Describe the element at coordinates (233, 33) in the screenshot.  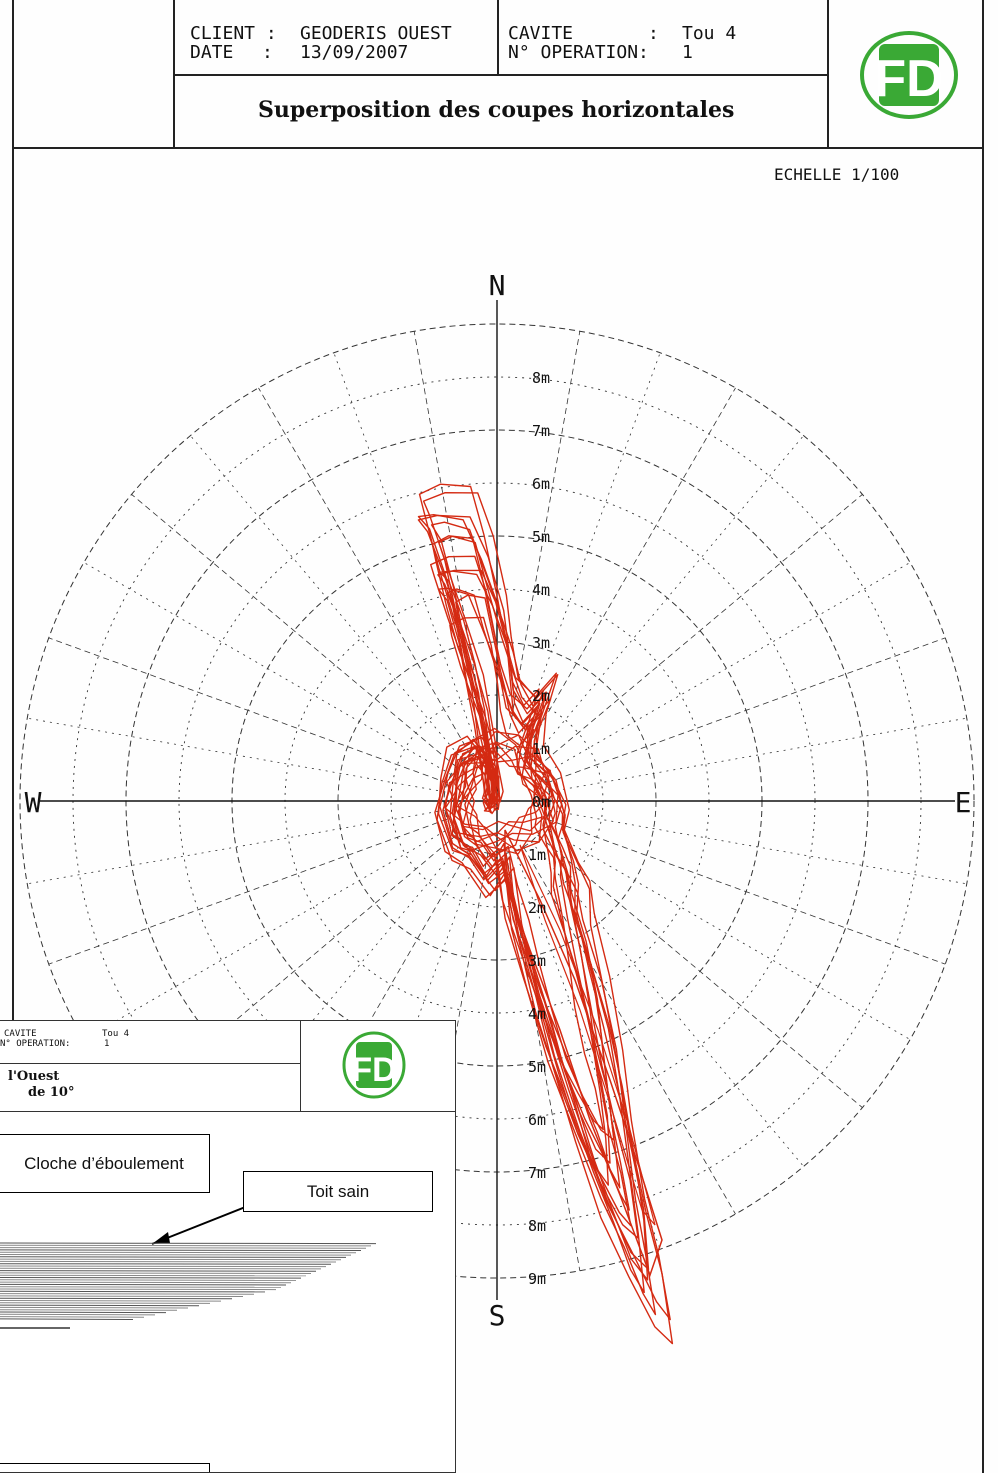
I see `client-label: CLIENT :` at that location.